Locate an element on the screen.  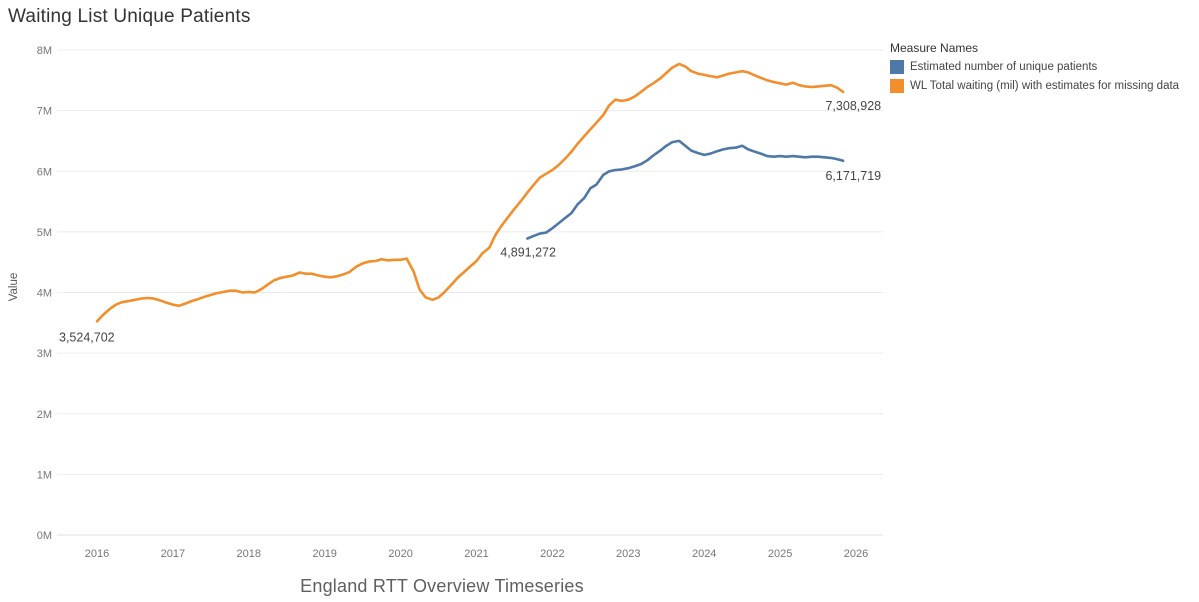
data-label: 4,891,272 is located at coordinates (528, 252).